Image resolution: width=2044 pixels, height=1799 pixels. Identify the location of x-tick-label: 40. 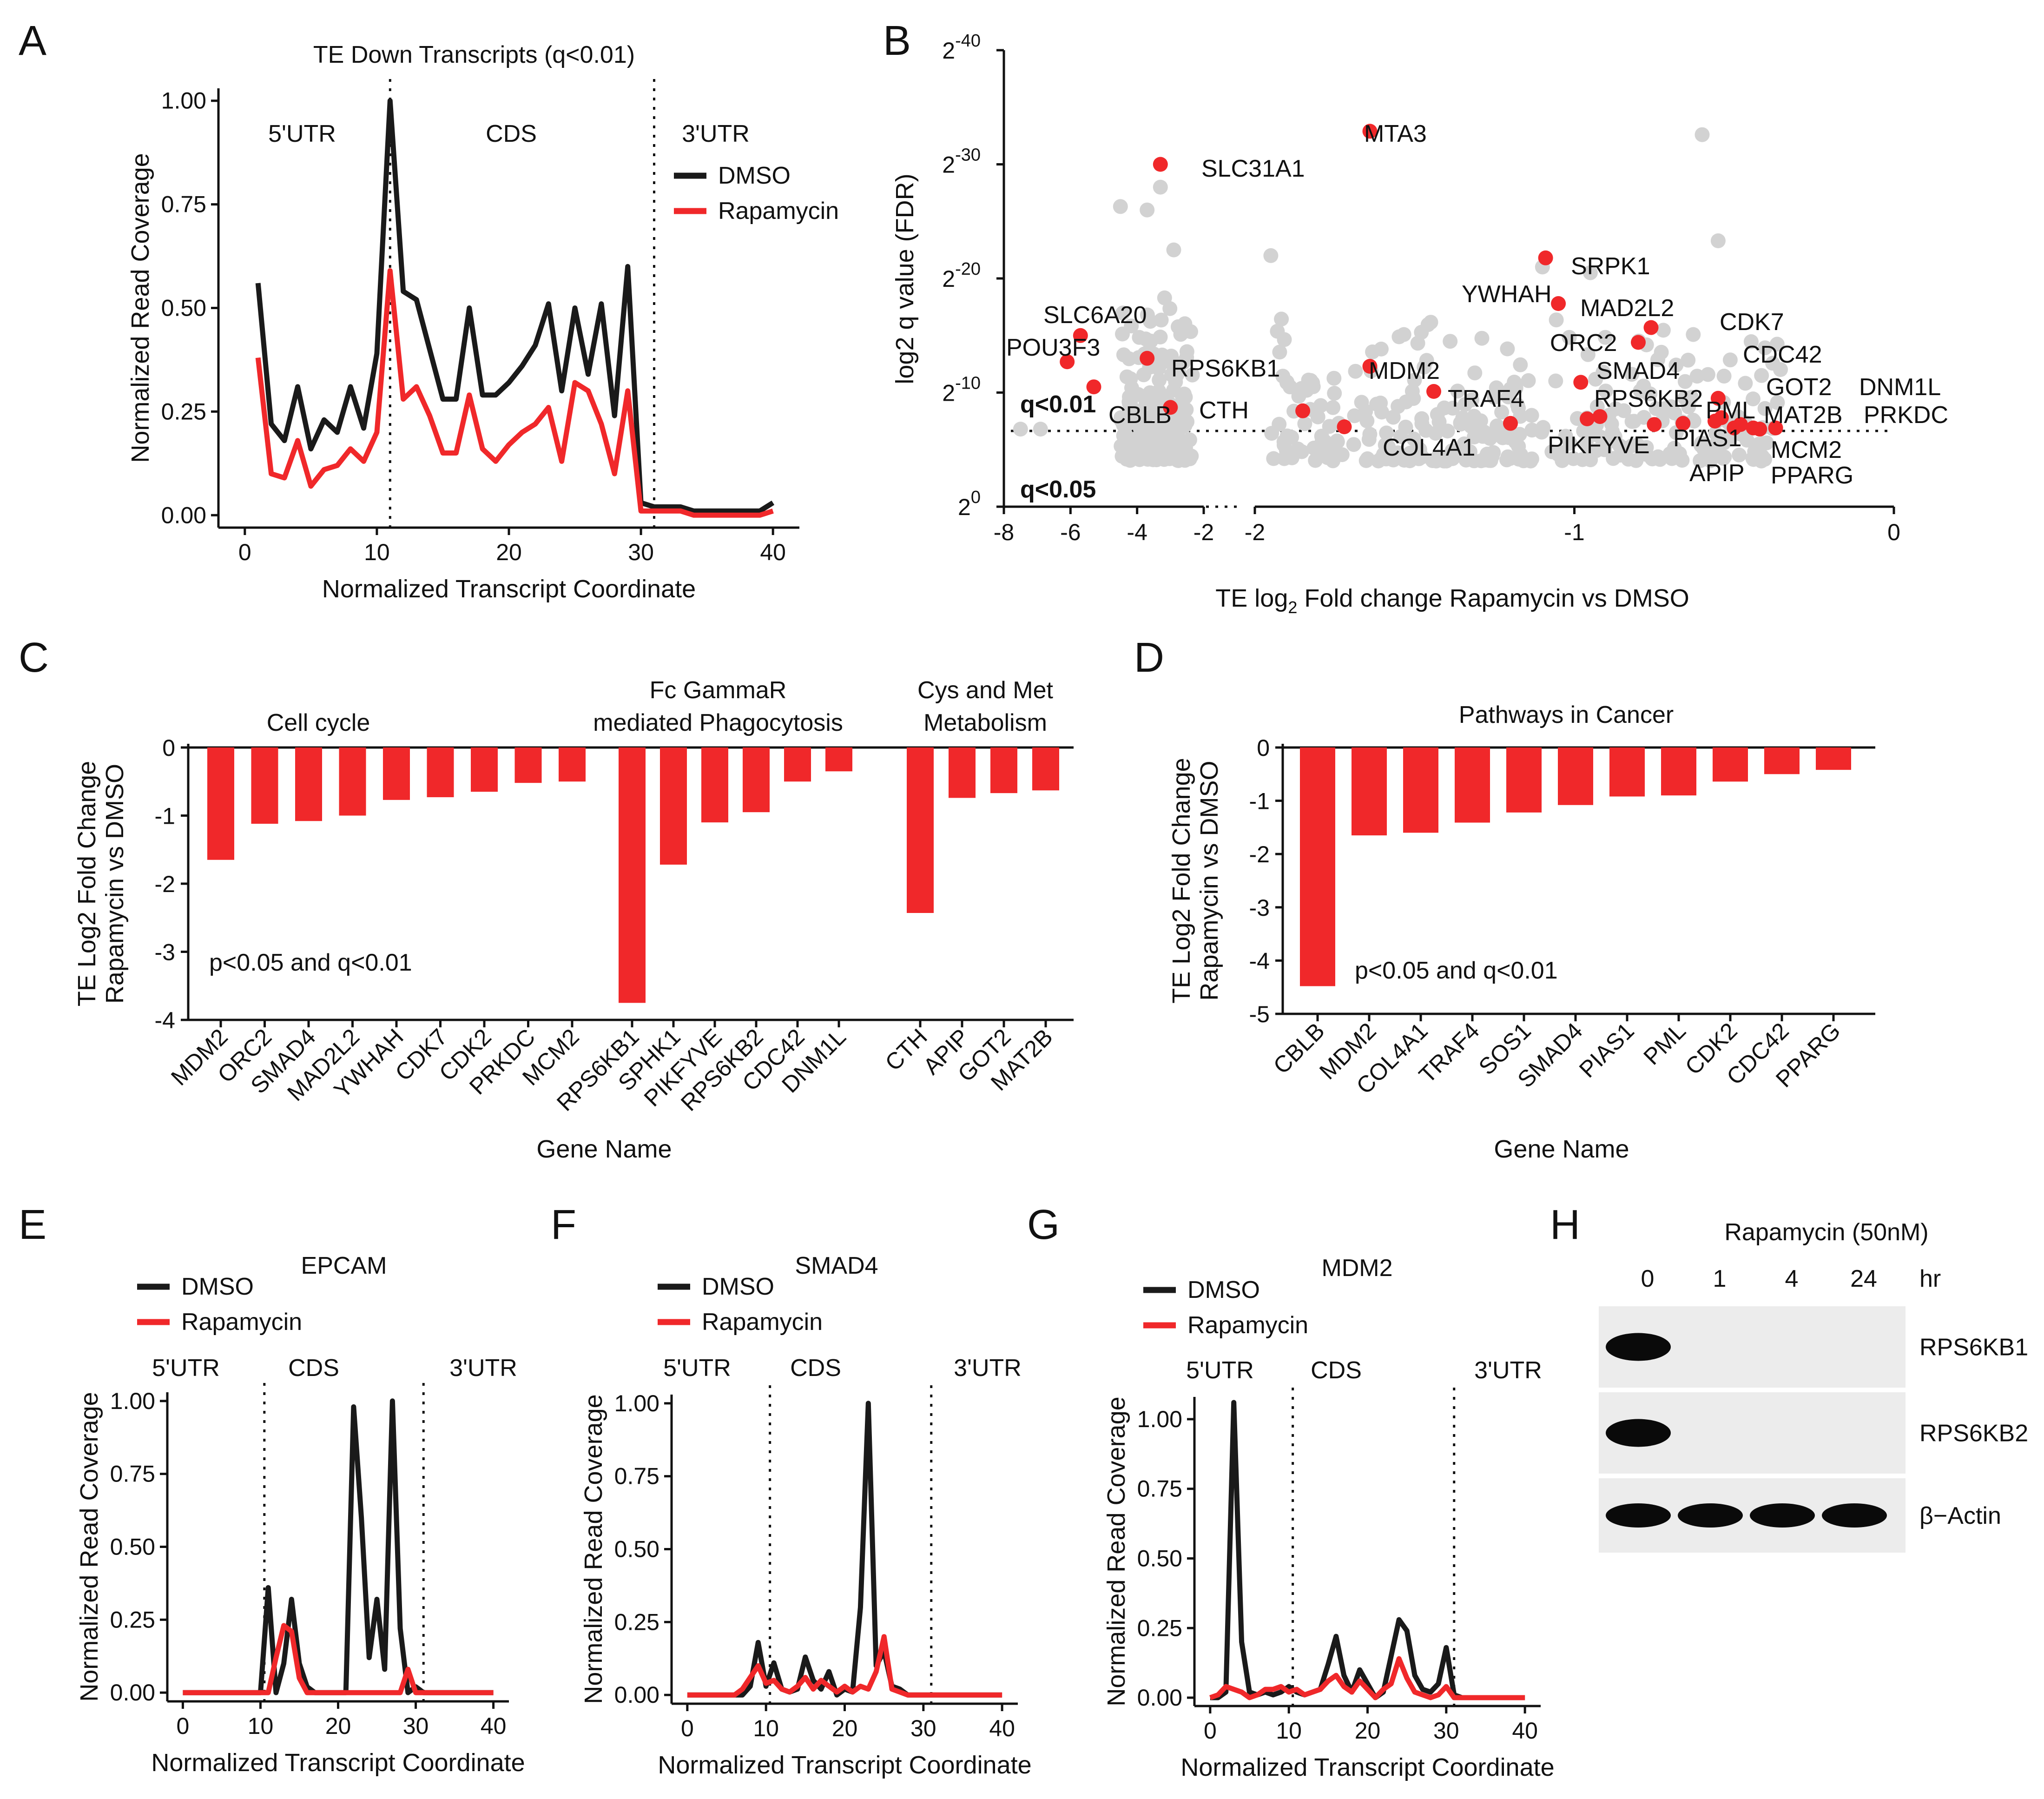
(773, 552).